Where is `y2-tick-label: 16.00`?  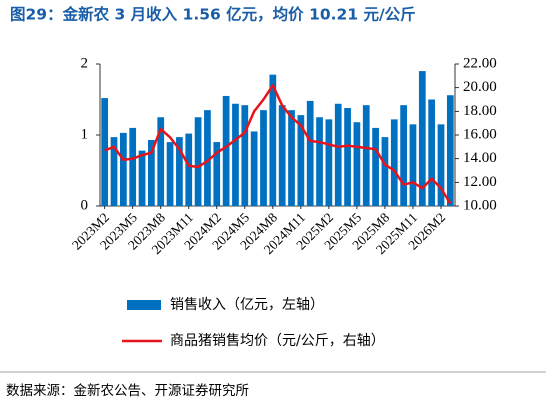 y2-tick-label: 16.00 is located at coordinates (480, 134).